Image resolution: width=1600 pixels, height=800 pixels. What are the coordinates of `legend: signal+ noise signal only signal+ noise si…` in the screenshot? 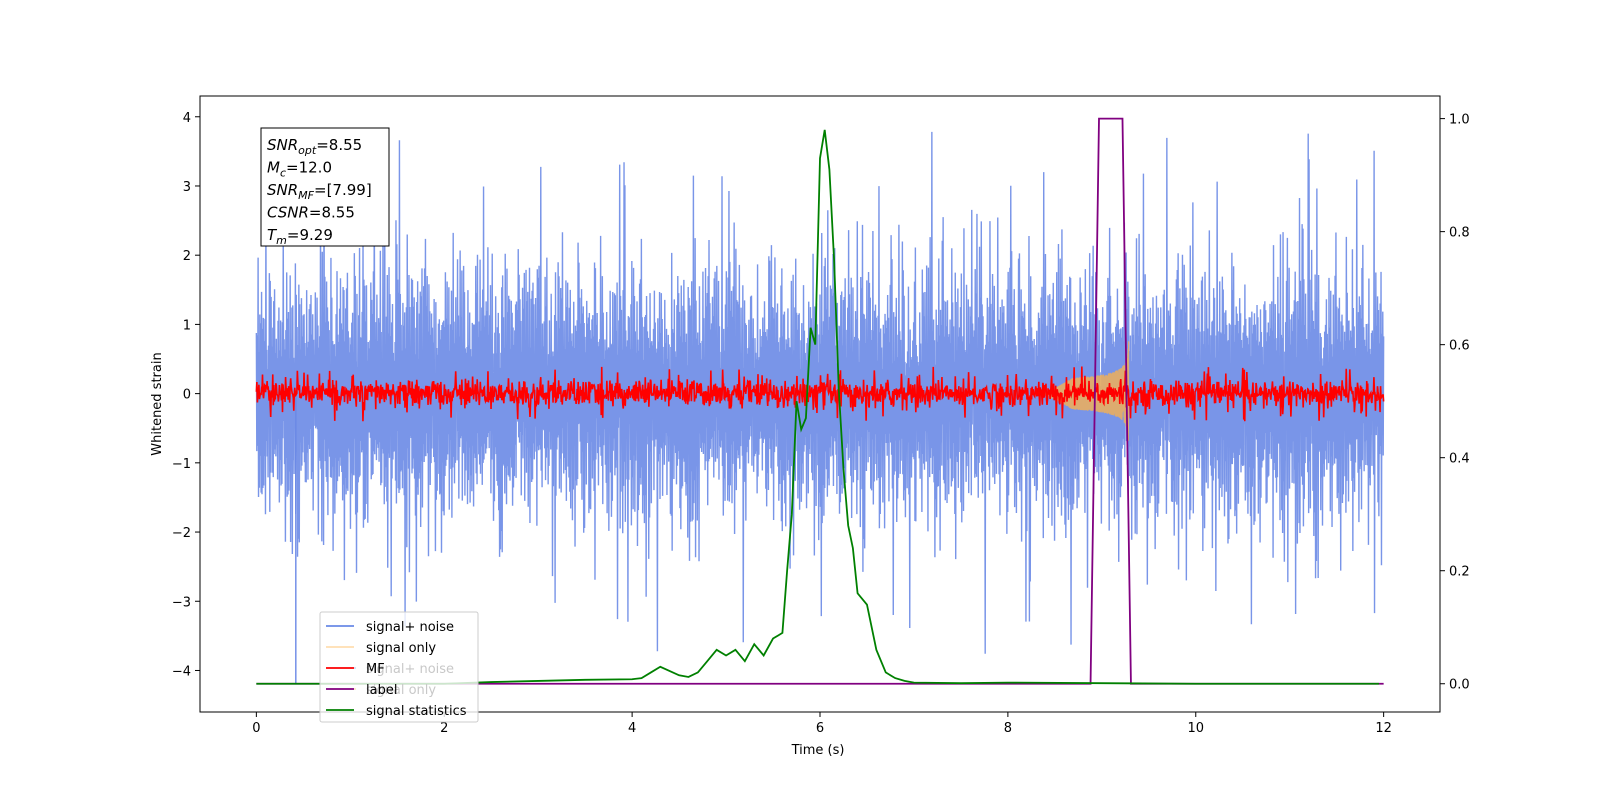 It's located at (399, 667).